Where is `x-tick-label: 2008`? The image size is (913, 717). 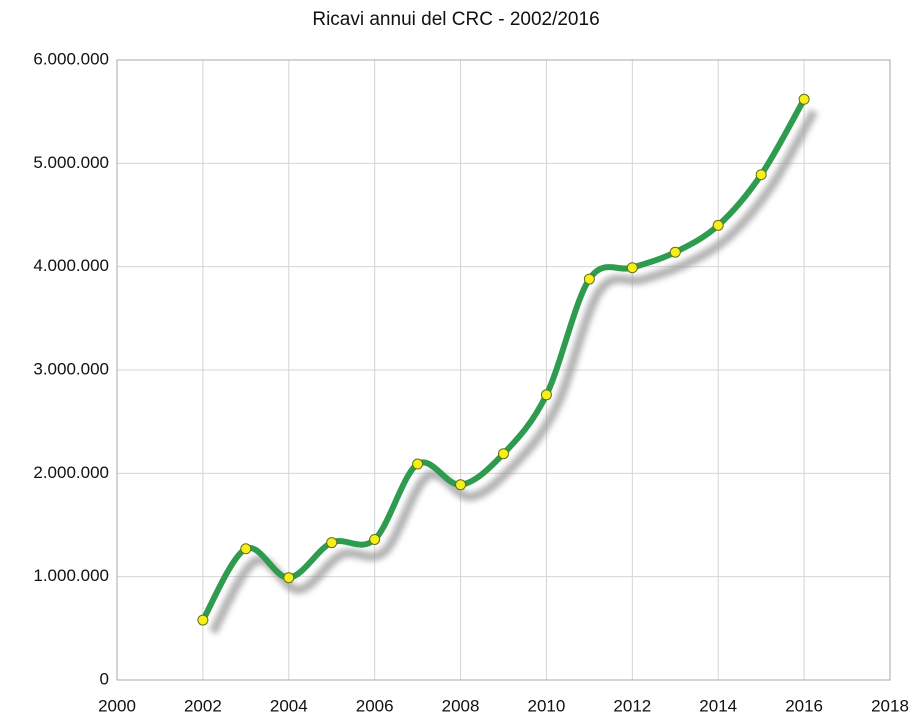
x-tick-label: 2008 is located at coordinates (461, 705).